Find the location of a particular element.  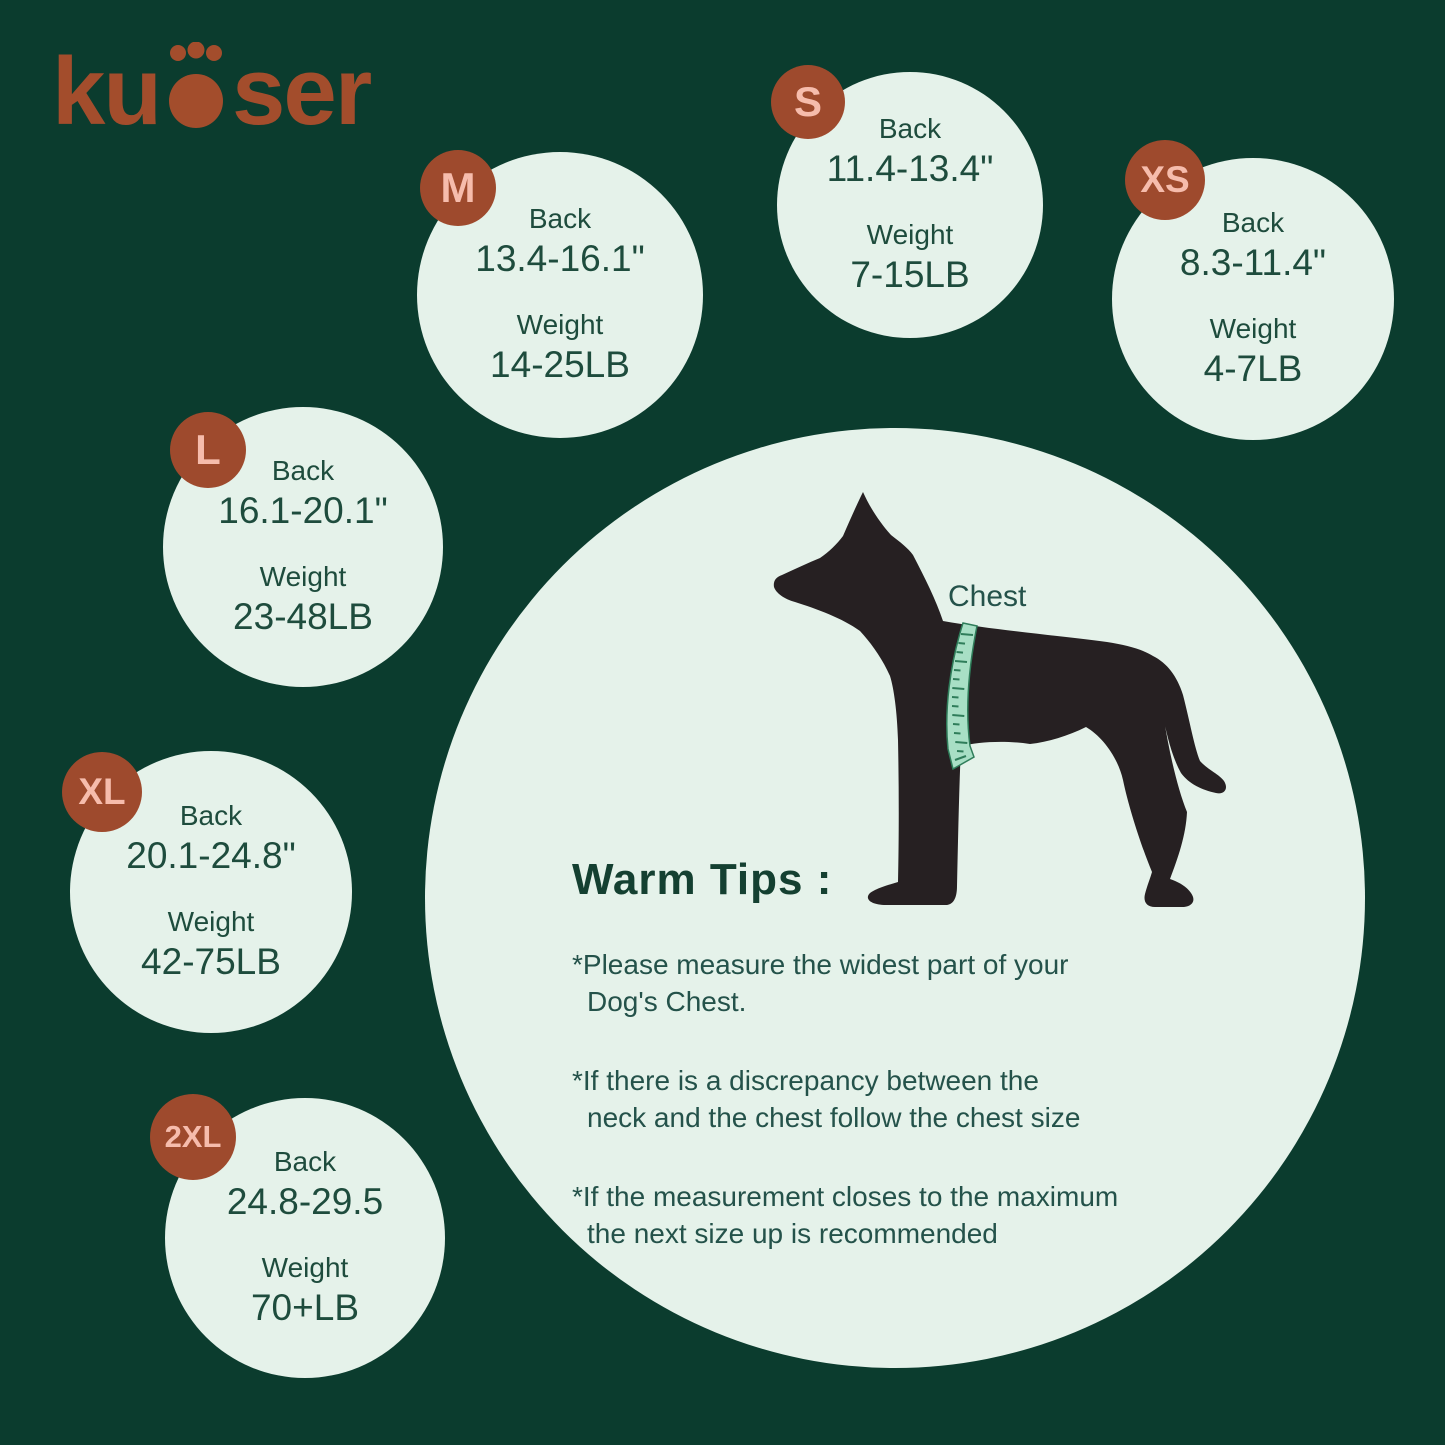

chest-label: Chest is located at coordinates (987, 596).